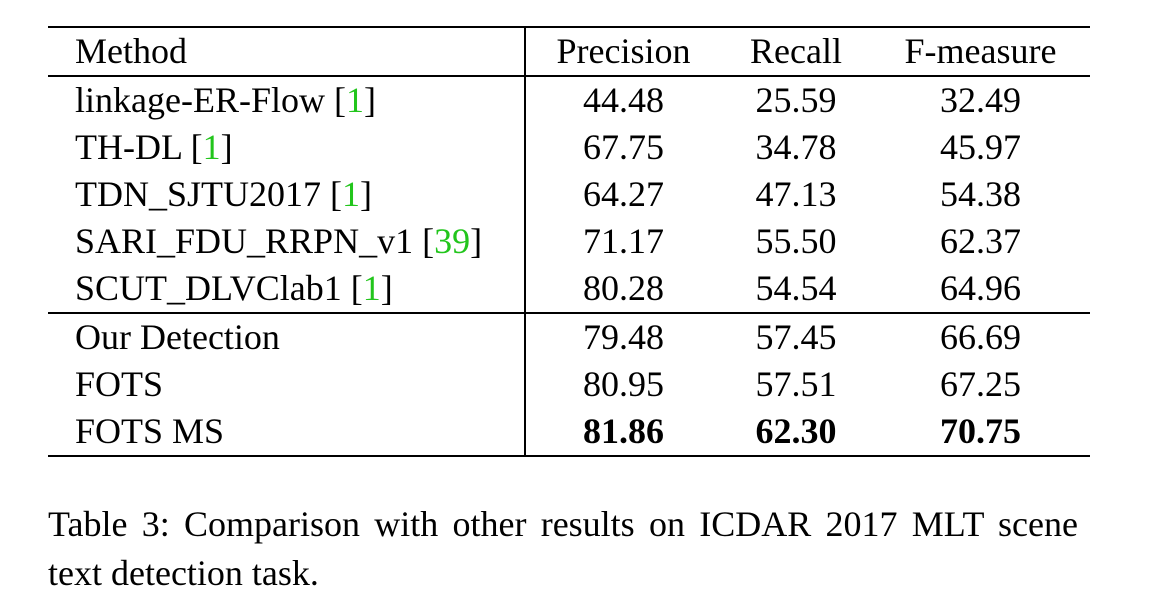 The image size is (1160, 616). I want to click on precision-cell: 64.27, so click(623, 194).